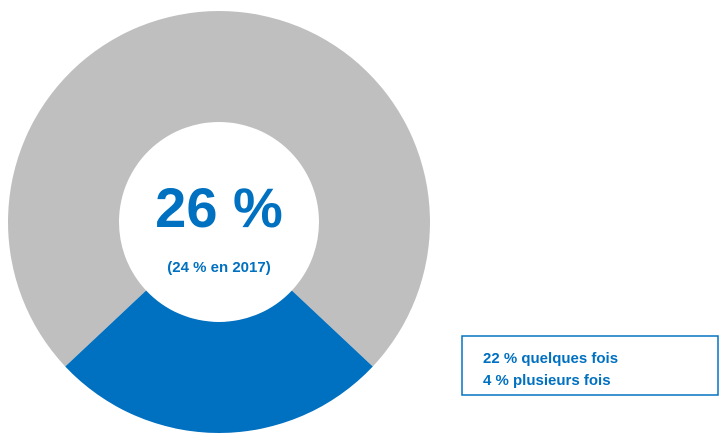  I want to click on subtitle: (24 % en 2017), so click(218, 267).